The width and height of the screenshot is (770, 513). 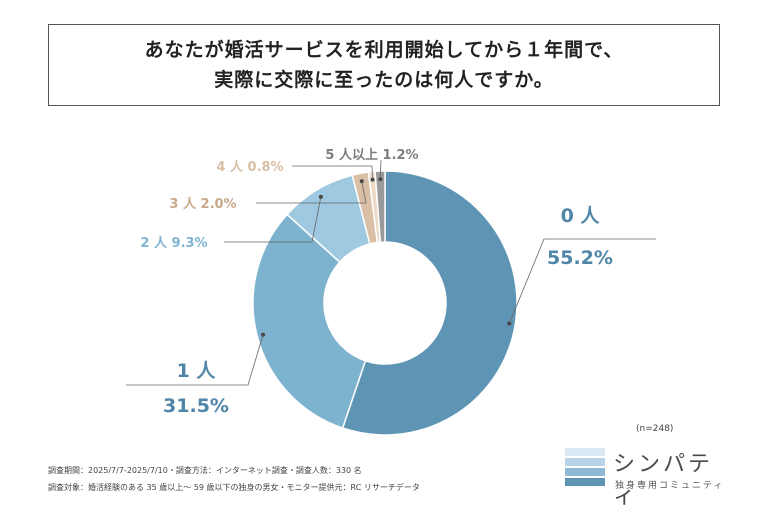 I want to click on logo-mark, so click(x=585, y=468).